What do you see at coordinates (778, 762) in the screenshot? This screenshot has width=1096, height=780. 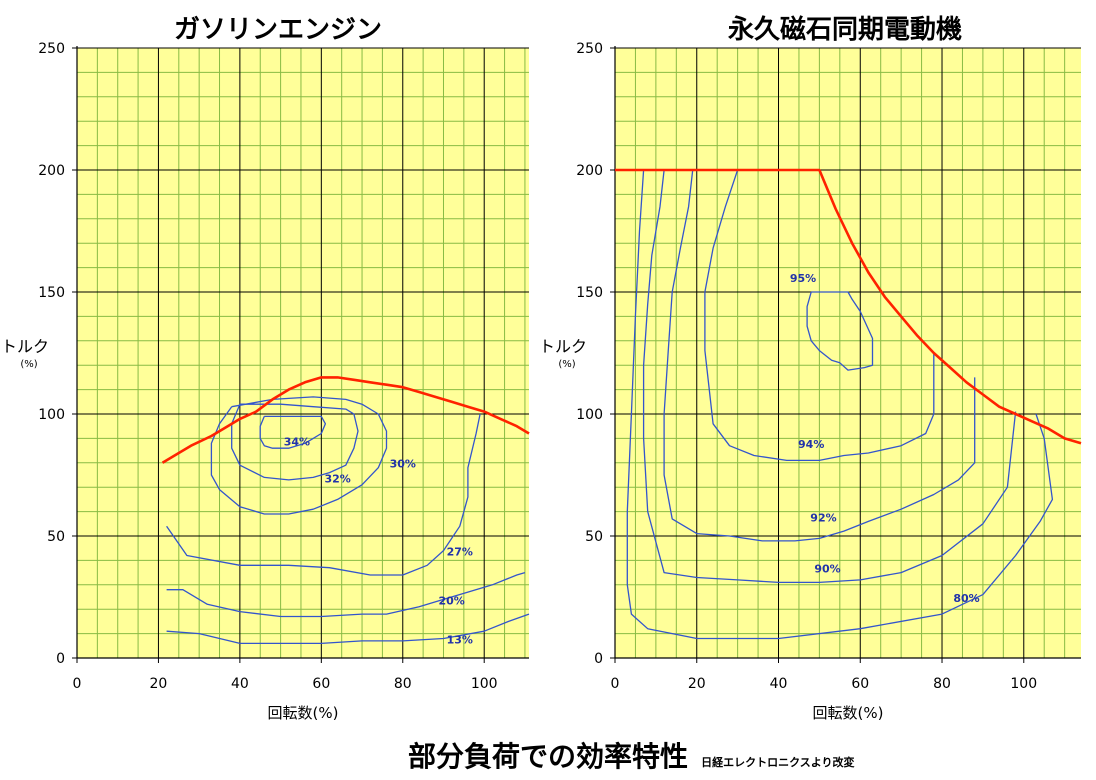 I see `figure-source-credit: 日経エレクトロニクスより改変` at bounding box center [778, 762].